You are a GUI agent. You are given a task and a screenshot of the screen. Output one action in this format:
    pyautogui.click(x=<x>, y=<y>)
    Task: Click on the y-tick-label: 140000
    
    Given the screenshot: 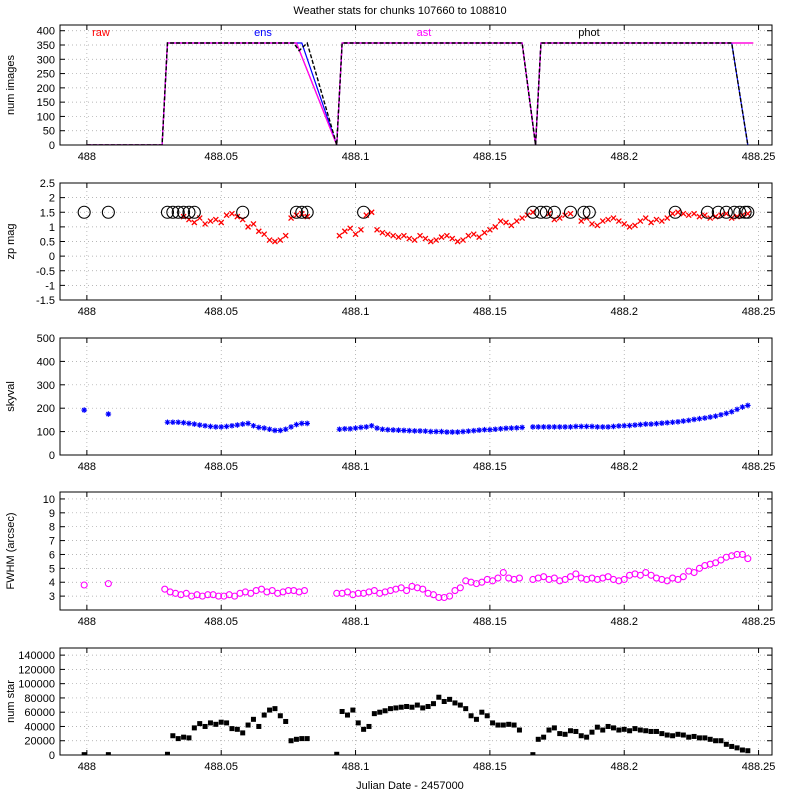 What is the action you would take?
    pyautogui.click(x=36, y=656)
    